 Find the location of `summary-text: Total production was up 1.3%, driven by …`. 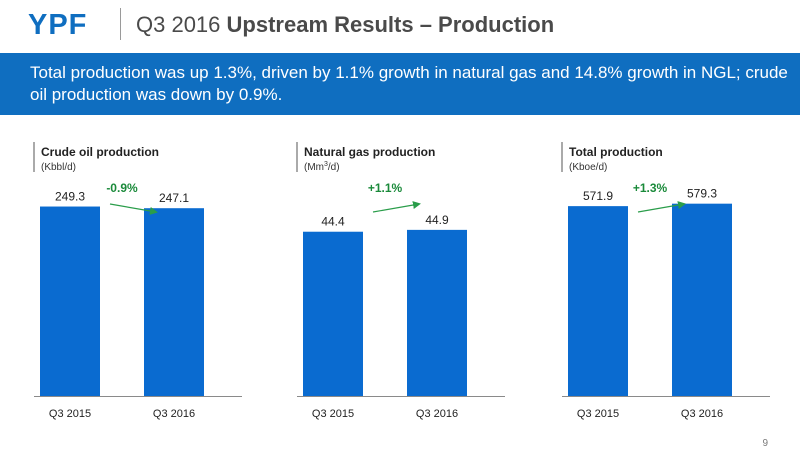

summary-text: Total production was up 1.3%, driven by … is located at coordinates (409, 83).